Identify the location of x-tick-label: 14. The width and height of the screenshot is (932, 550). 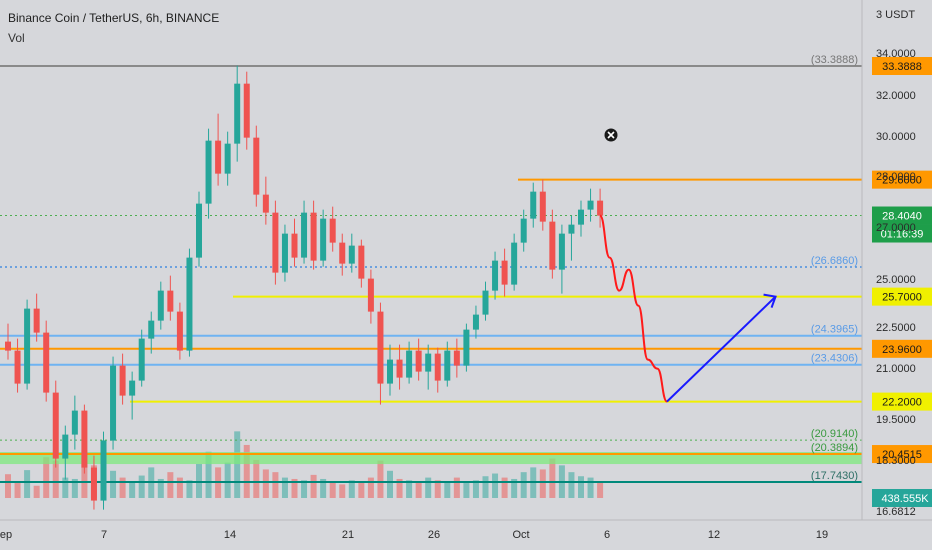
(230, 535).